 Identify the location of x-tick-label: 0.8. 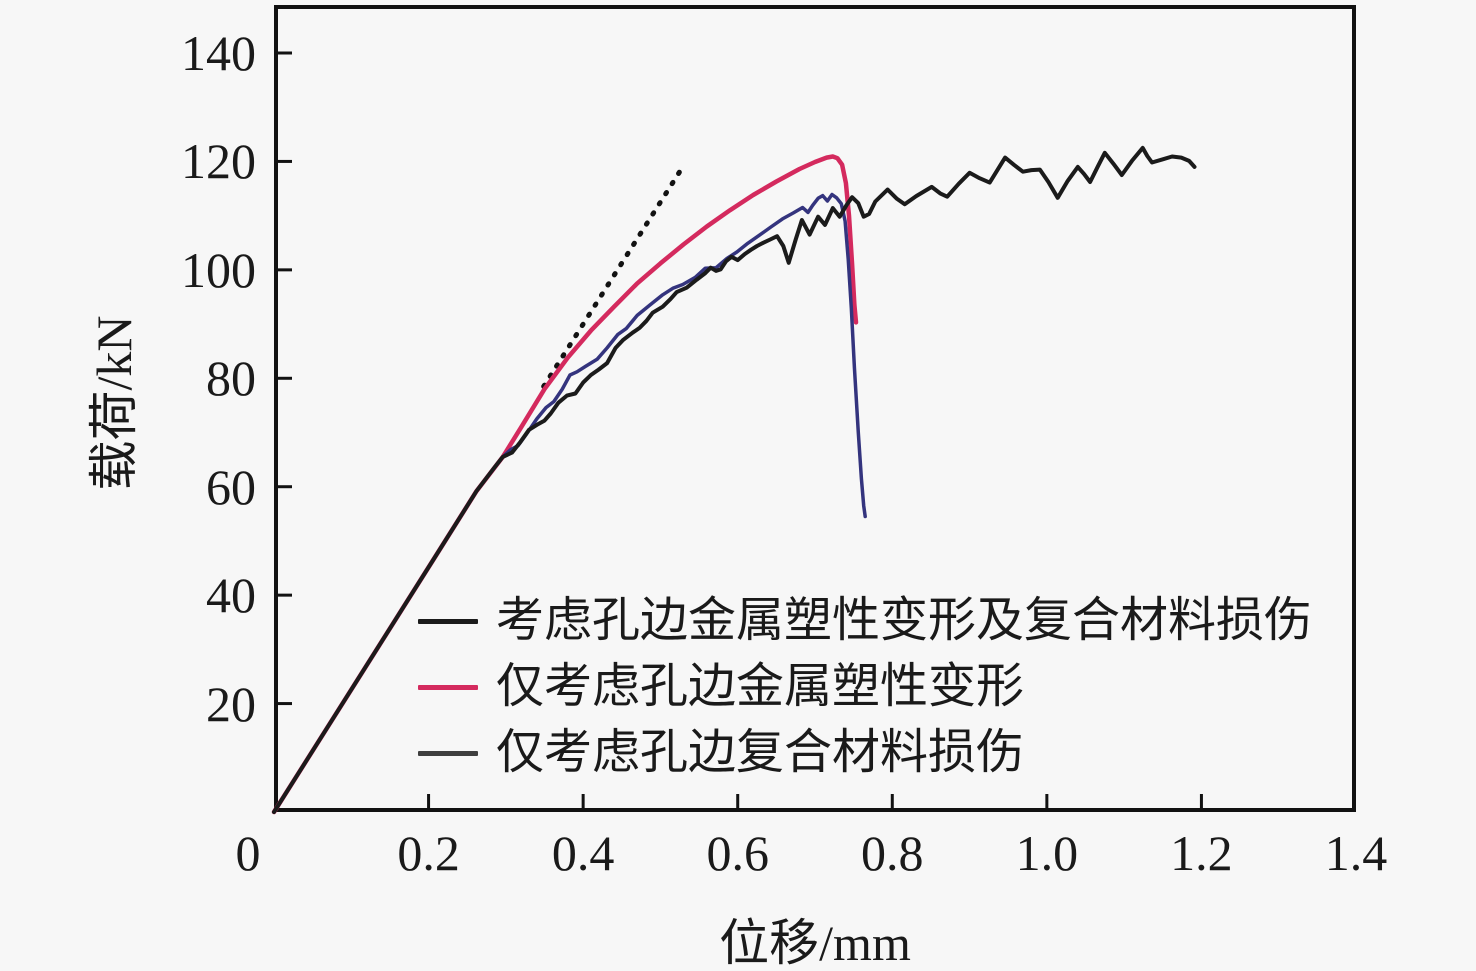
(892, 853).